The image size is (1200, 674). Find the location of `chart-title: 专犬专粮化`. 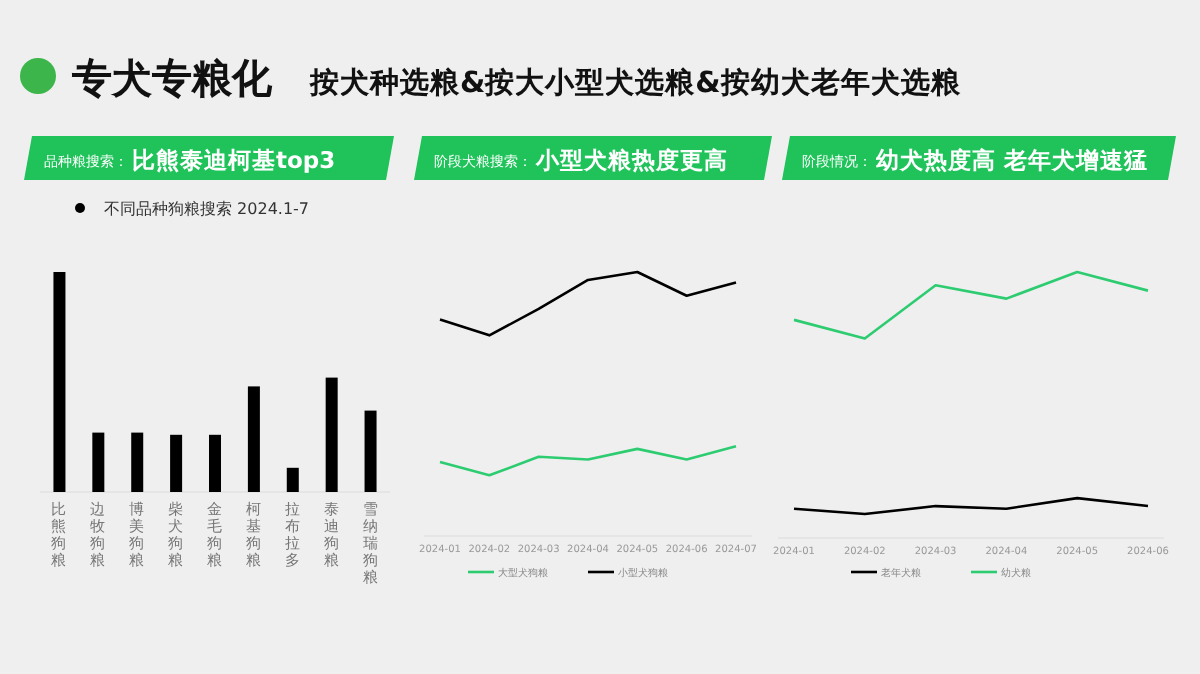

chart-title: 专犬专粮化 is located at coordinates (172, 78).